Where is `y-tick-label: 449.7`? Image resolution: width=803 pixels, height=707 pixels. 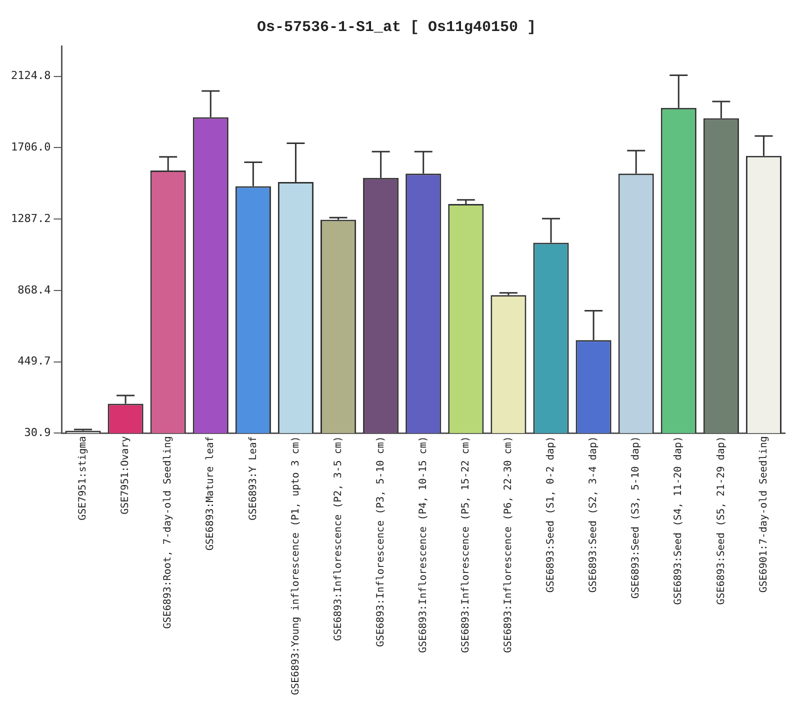 y-tick-label: 449.7 is located at coordinates (34, 361).